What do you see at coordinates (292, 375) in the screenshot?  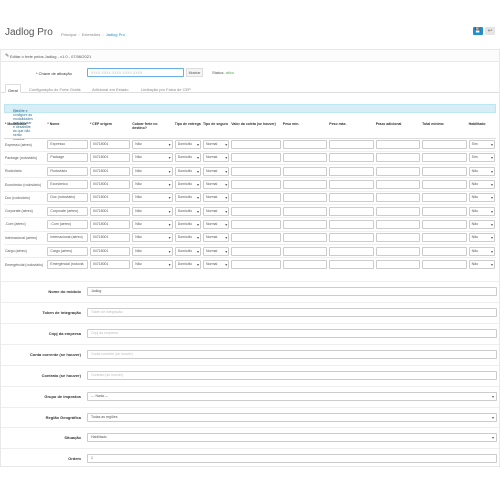 I see `form-input: Contrato (se houver)` at bounding box center [292, 375].